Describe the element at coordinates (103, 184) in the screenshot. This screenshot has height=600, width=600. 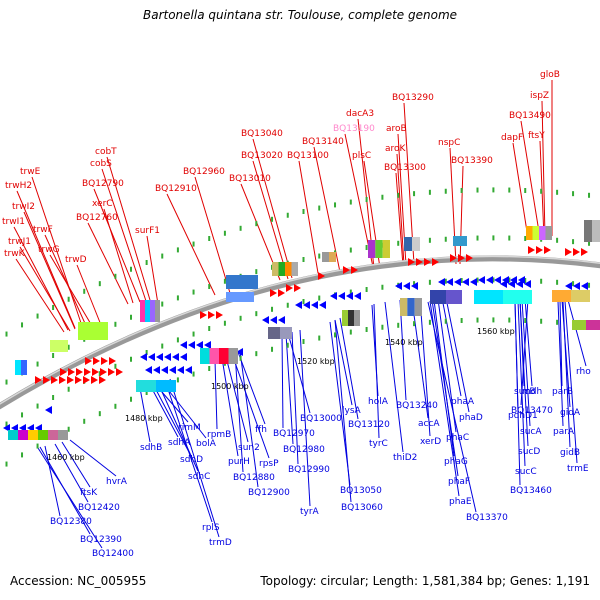
I see `gene-label-forward: BQ12790` at that location.